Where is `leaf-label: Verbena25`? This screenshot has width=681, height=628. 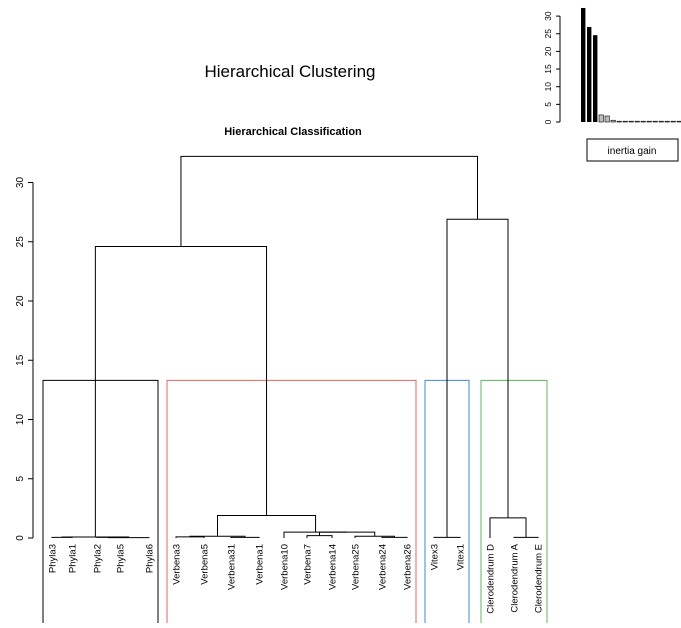 leaf-label: Verbena25 is located at coordinates (356, 567).